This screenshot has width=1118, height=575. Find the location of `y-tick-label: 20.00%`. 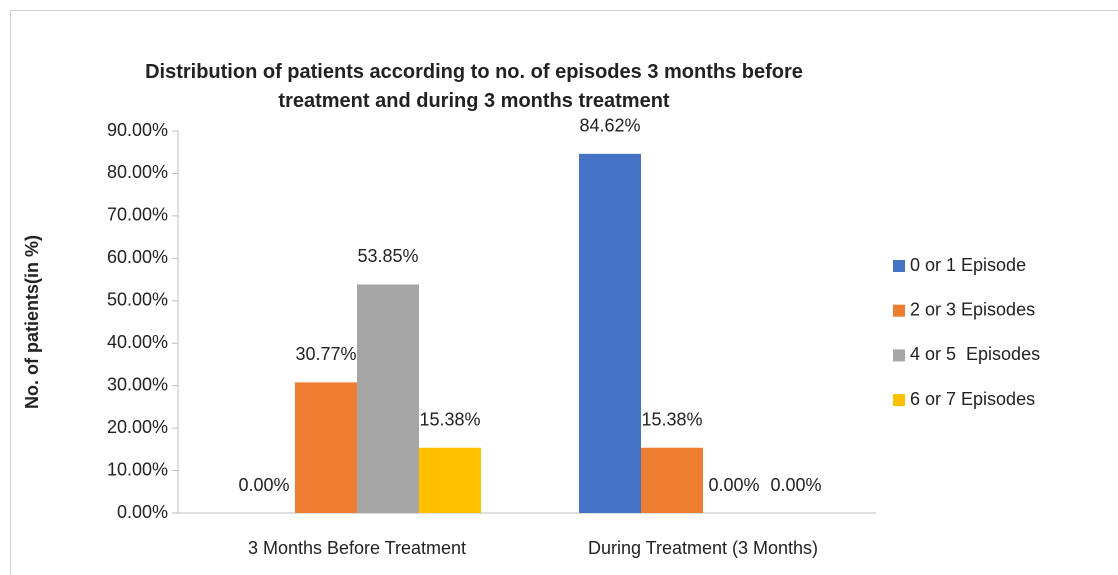

y-tick-label: 20.00% is located at coordinates (137, 427).